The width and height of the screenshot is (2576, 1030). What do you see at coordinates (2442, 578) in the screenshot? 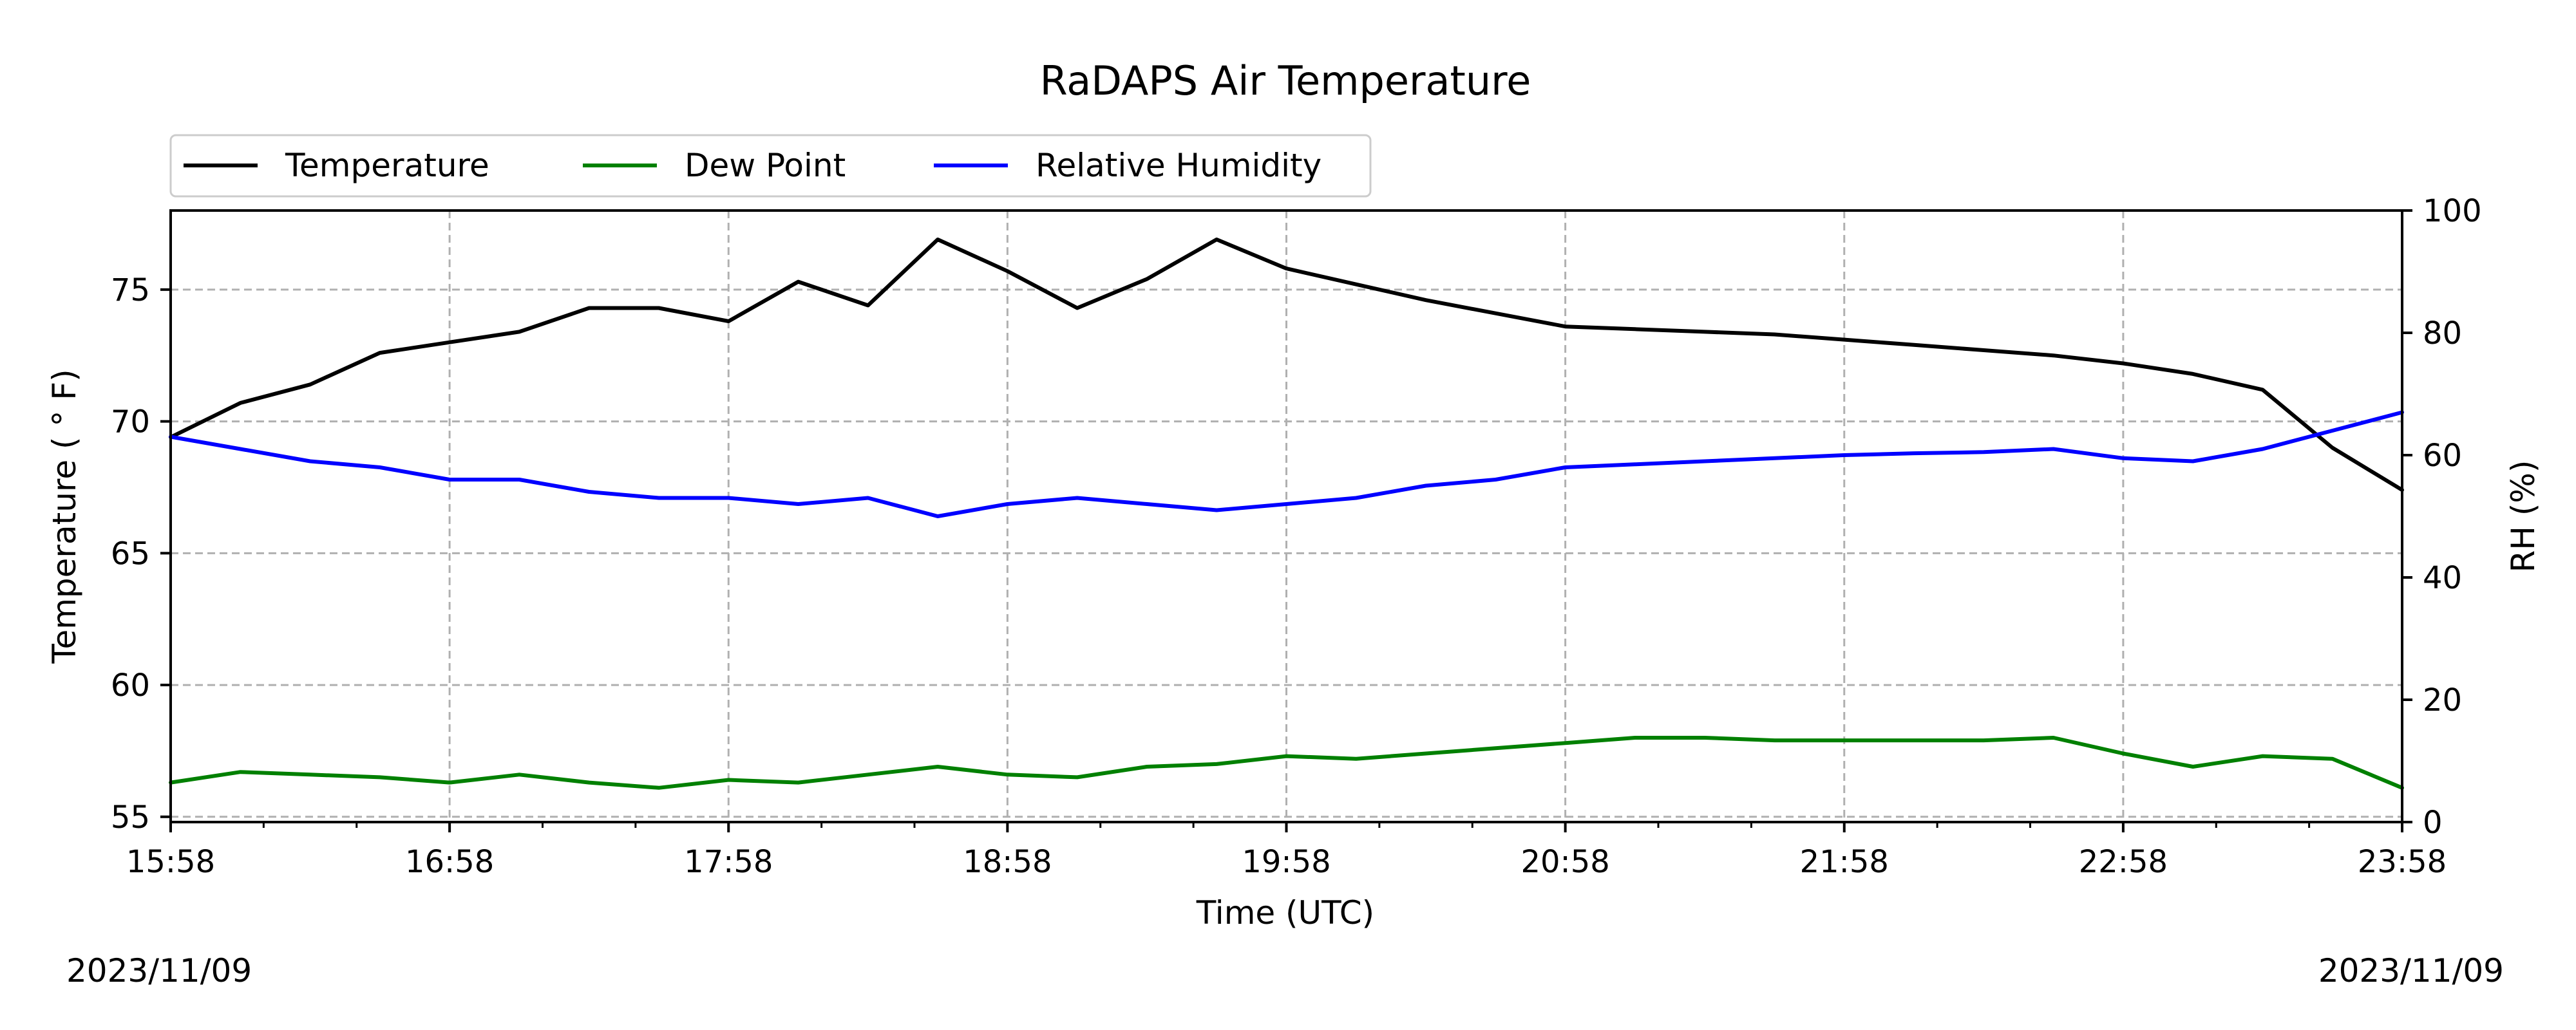
I see `y2-tick-label: 40` at bounding box center [2442, 578].